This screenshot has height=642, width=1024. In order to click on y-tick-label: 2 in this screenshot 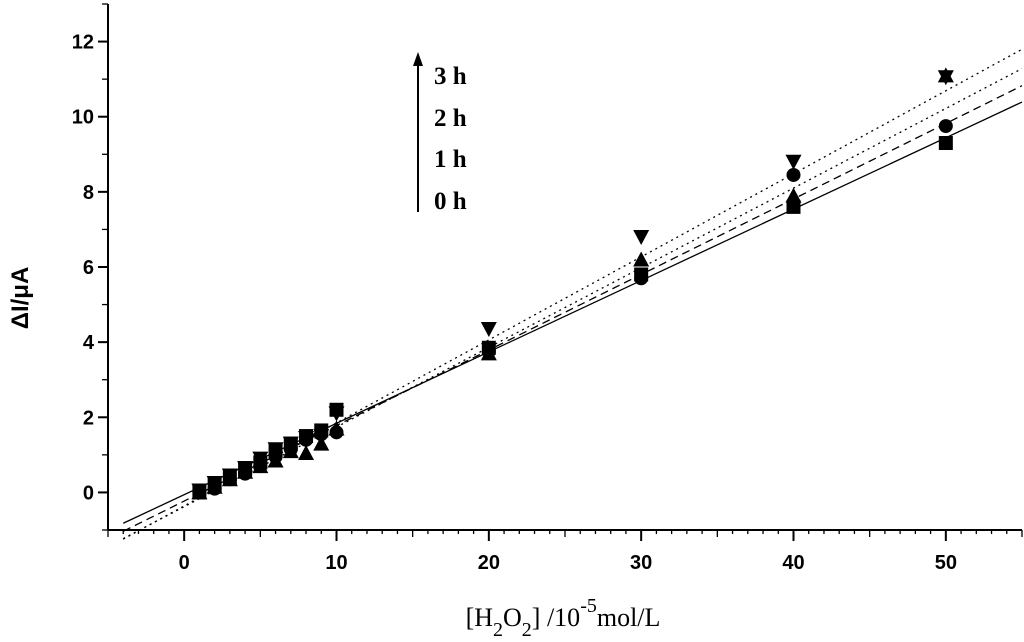, I will do `click(88, 418)`.